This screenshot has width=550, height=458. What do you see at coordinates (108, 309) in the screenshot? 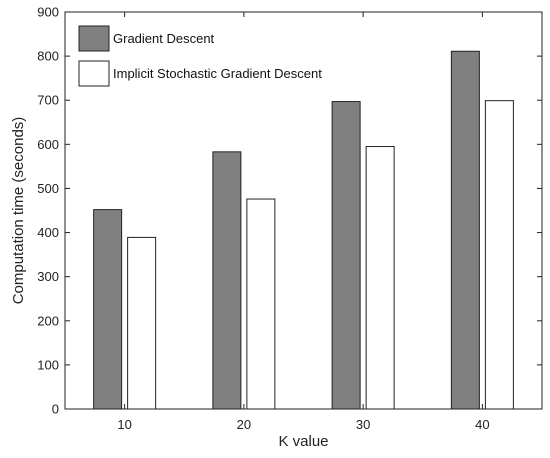
I see `bar-gradient-descent-k10` at bounding box center [108, 309].